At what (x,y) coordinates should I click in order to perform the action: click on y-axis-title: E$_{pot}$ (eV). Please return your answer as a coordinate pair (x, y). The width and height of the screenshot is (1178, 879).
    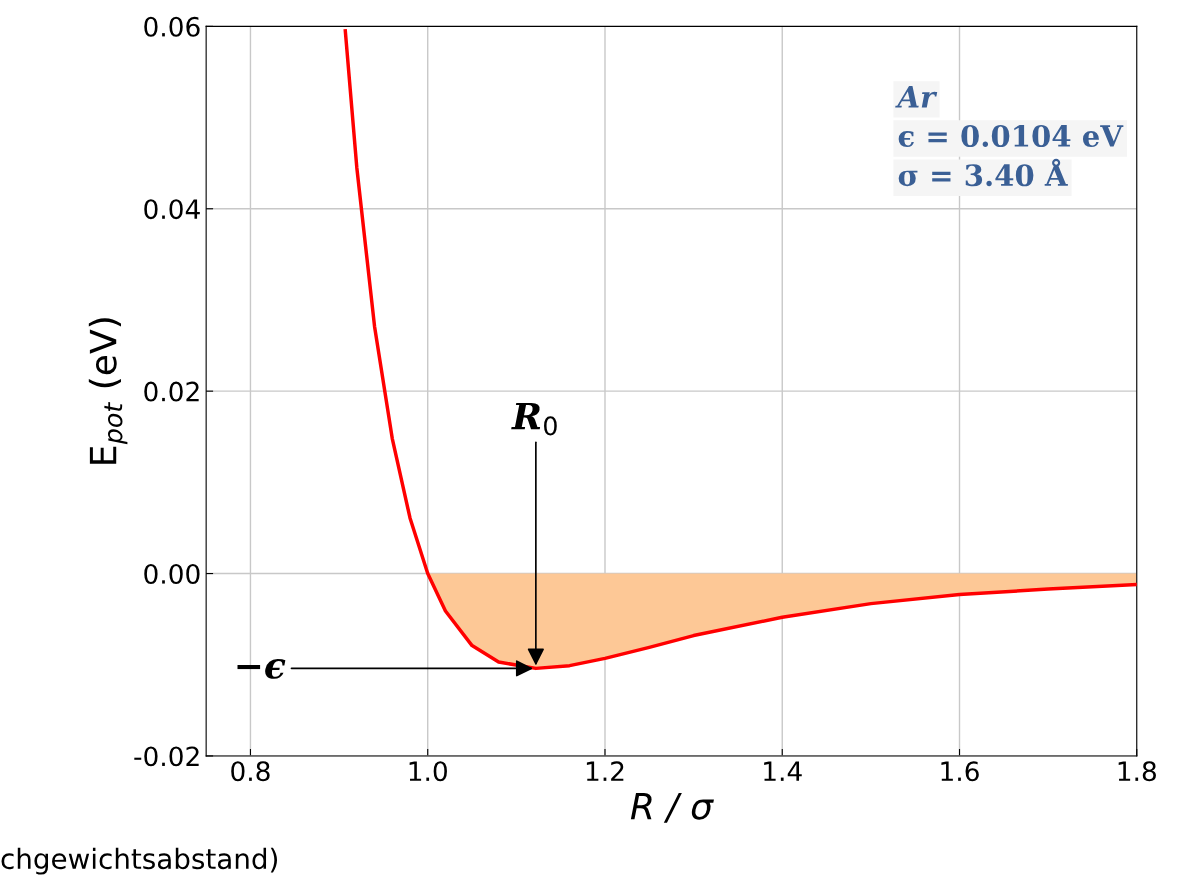
    Looking at the image, I should click on (108, 391).